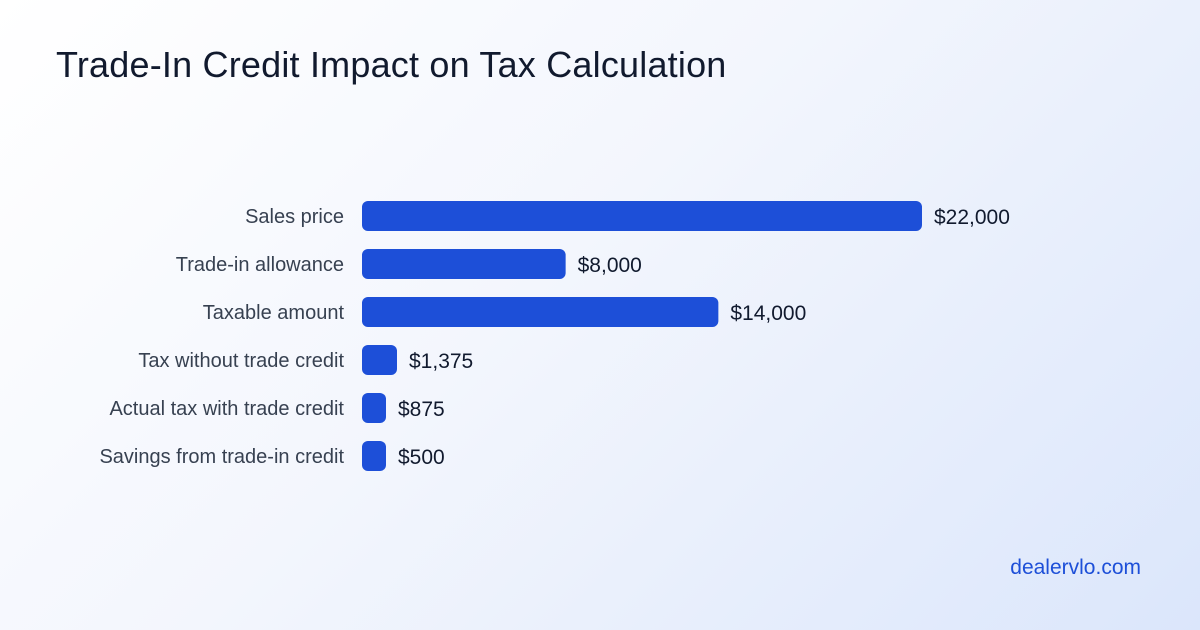  What do you see at coordinates (972, 217) in the screenshot?
I see `value-label: $22,000` at bounding box center [972, 217].